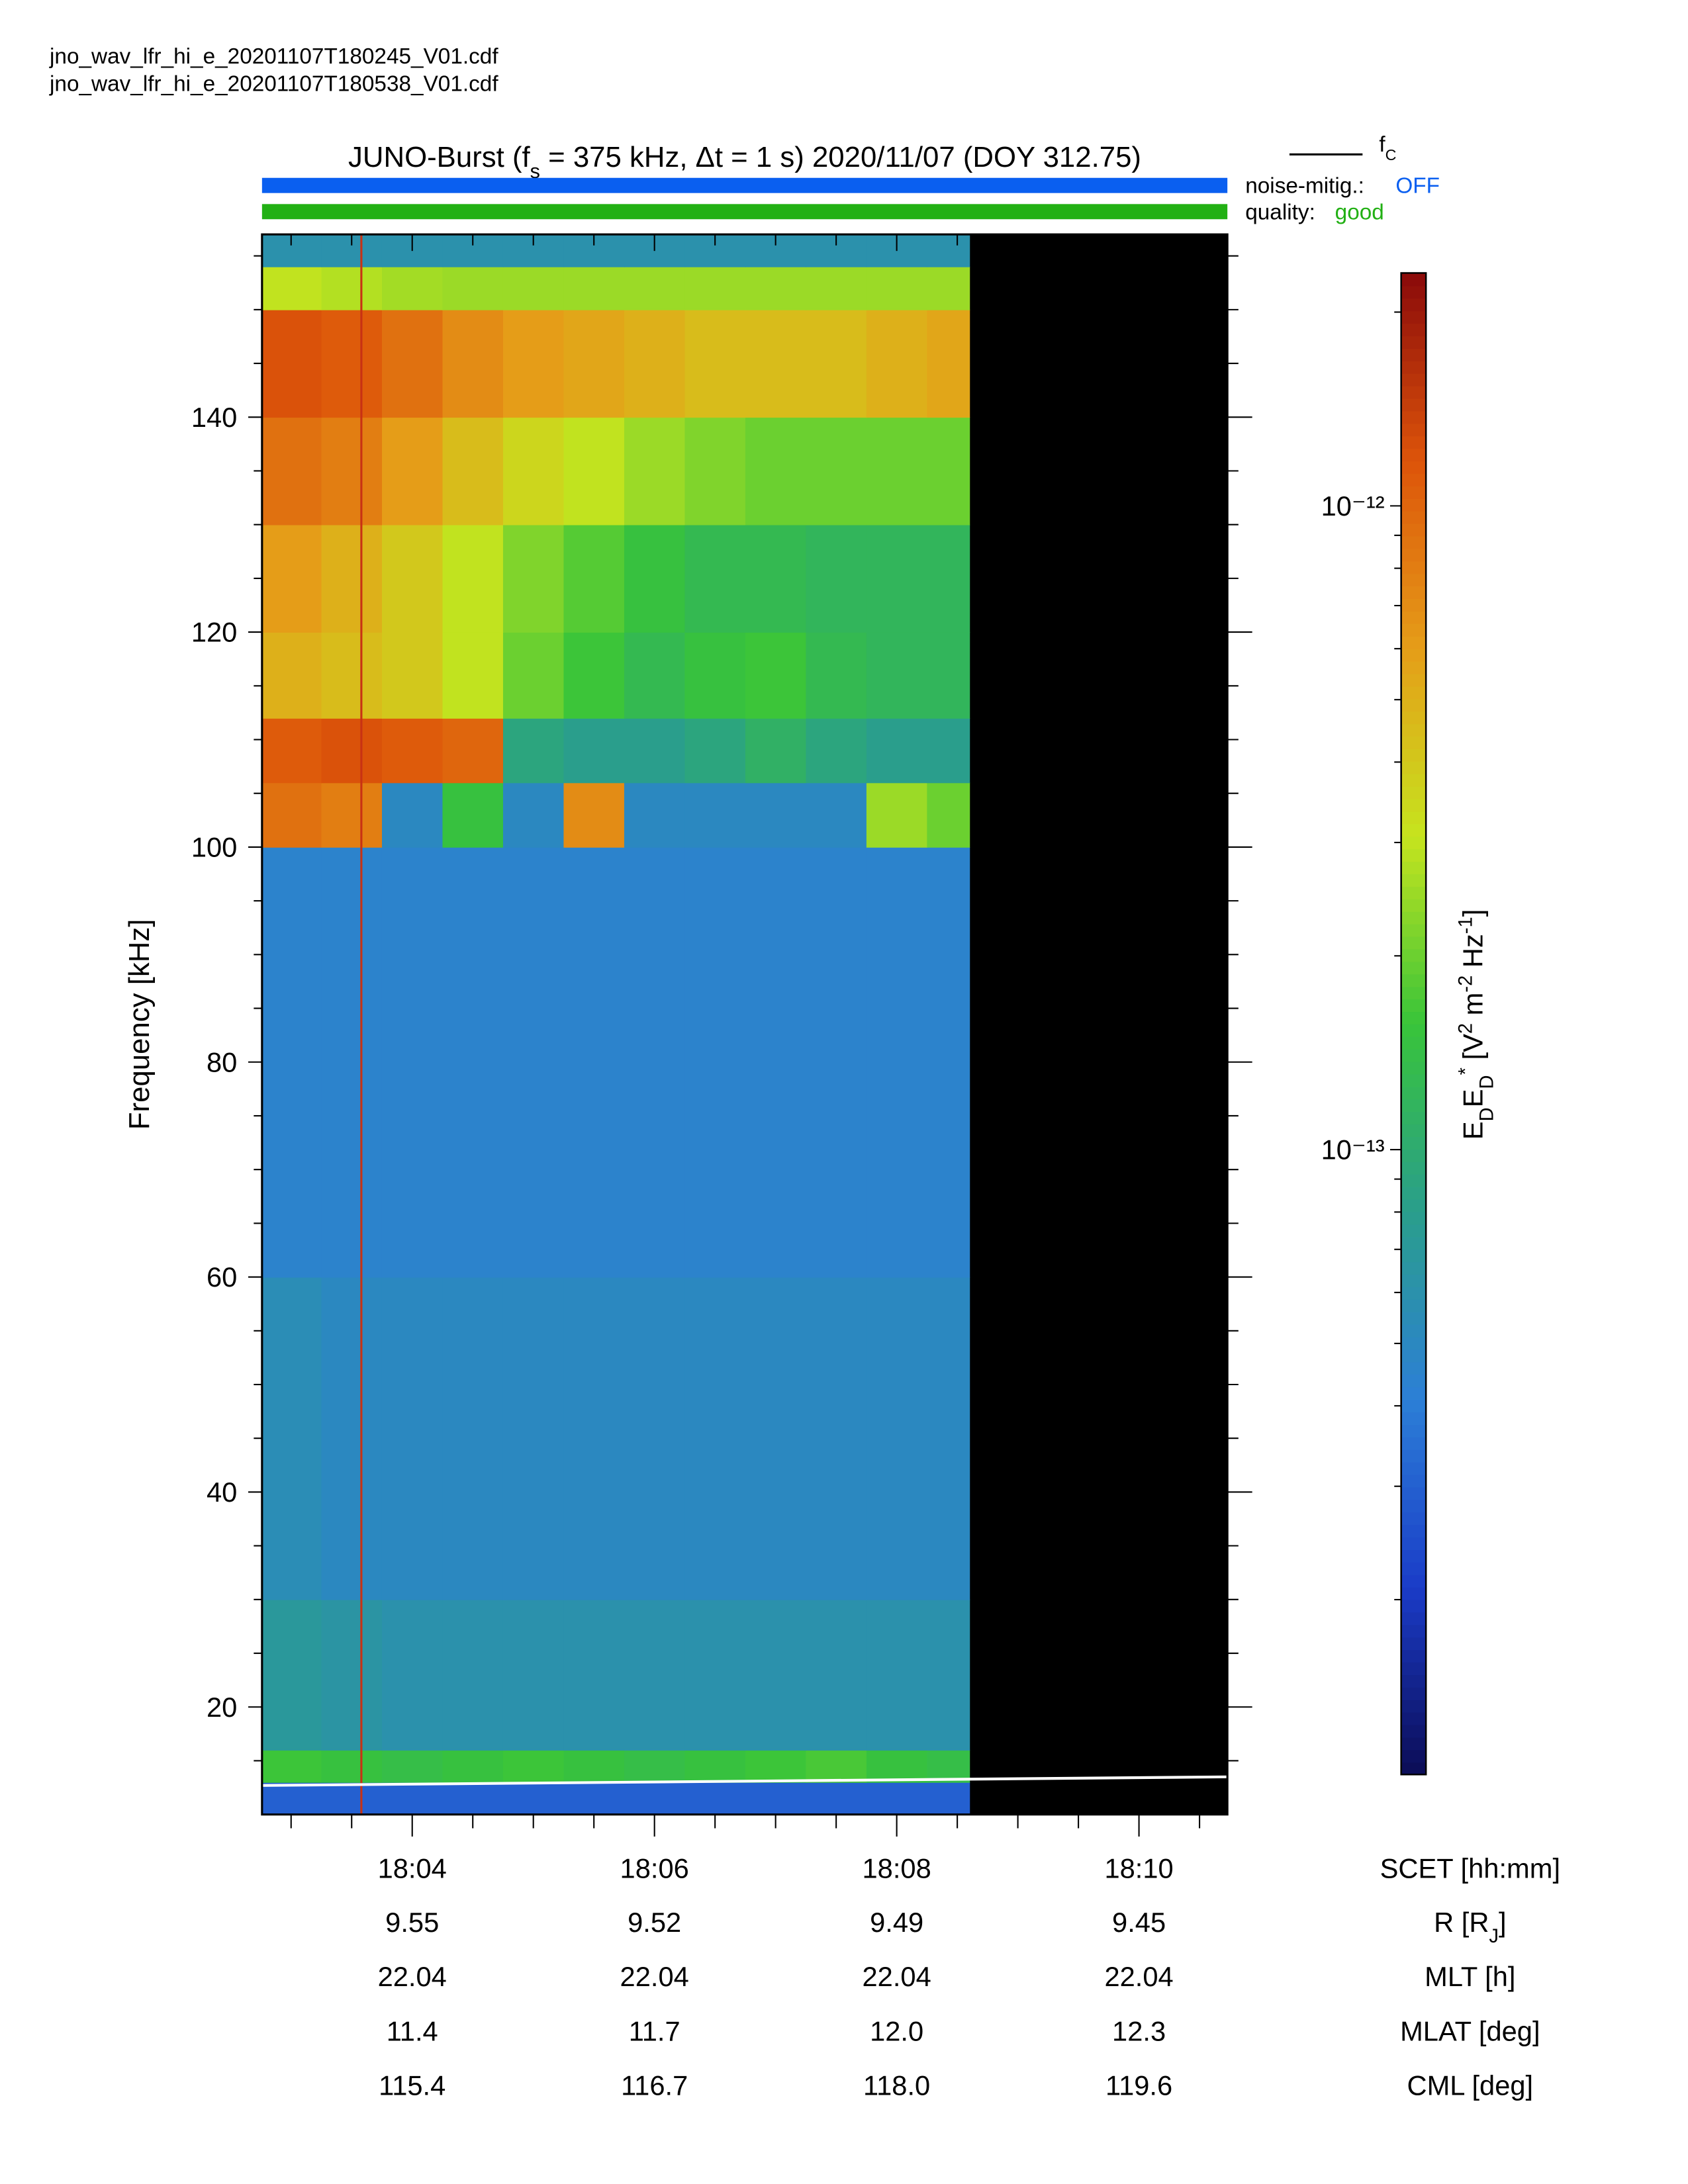 The width and height of the screenshot is (1688, 2184). Describe the element at coordinates (1280, 212) in the screenshot. I see `quality-label: quality:` at that location.